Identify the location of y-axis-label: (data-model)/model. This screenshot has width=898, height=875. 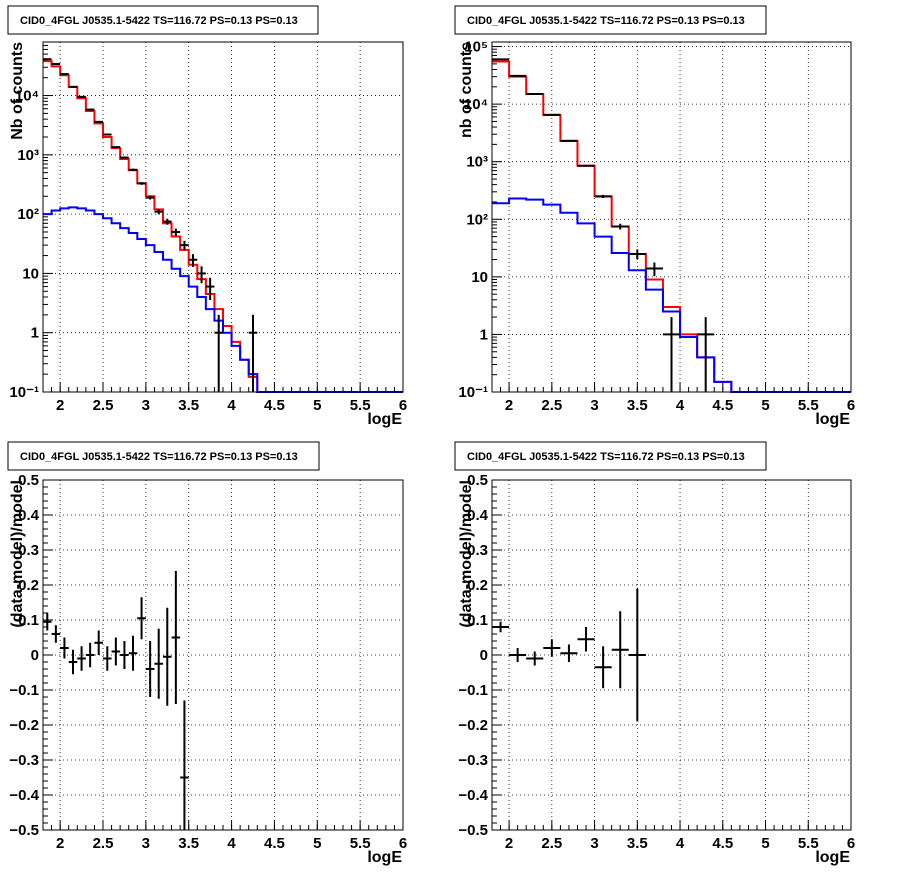
(17, 554).